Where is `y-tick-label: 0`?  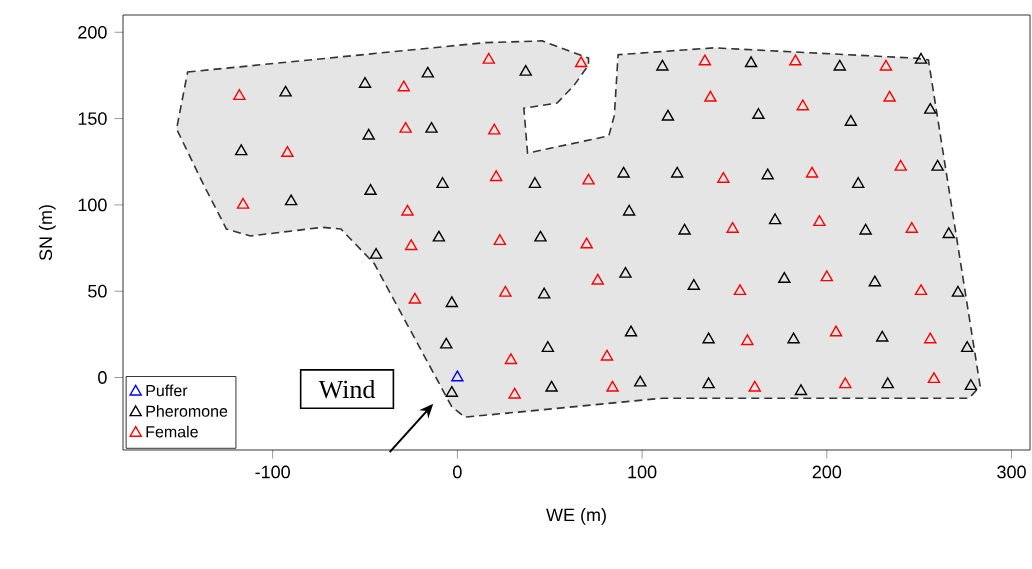
y-tick-label: 0 is located at coordinates (102, 377).